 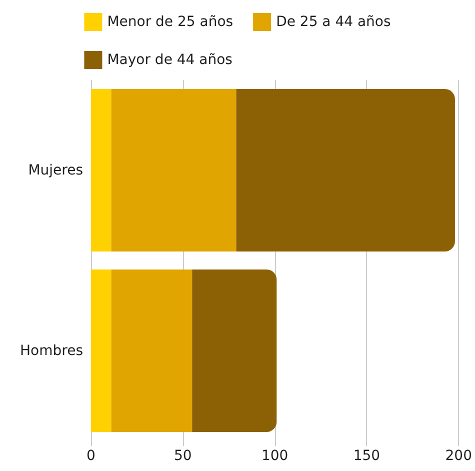 What do you see at coordinates (333, 22) in the screenshot?
I see `legend-label: De 25 a 44 años` at bounding box center [333, 22].